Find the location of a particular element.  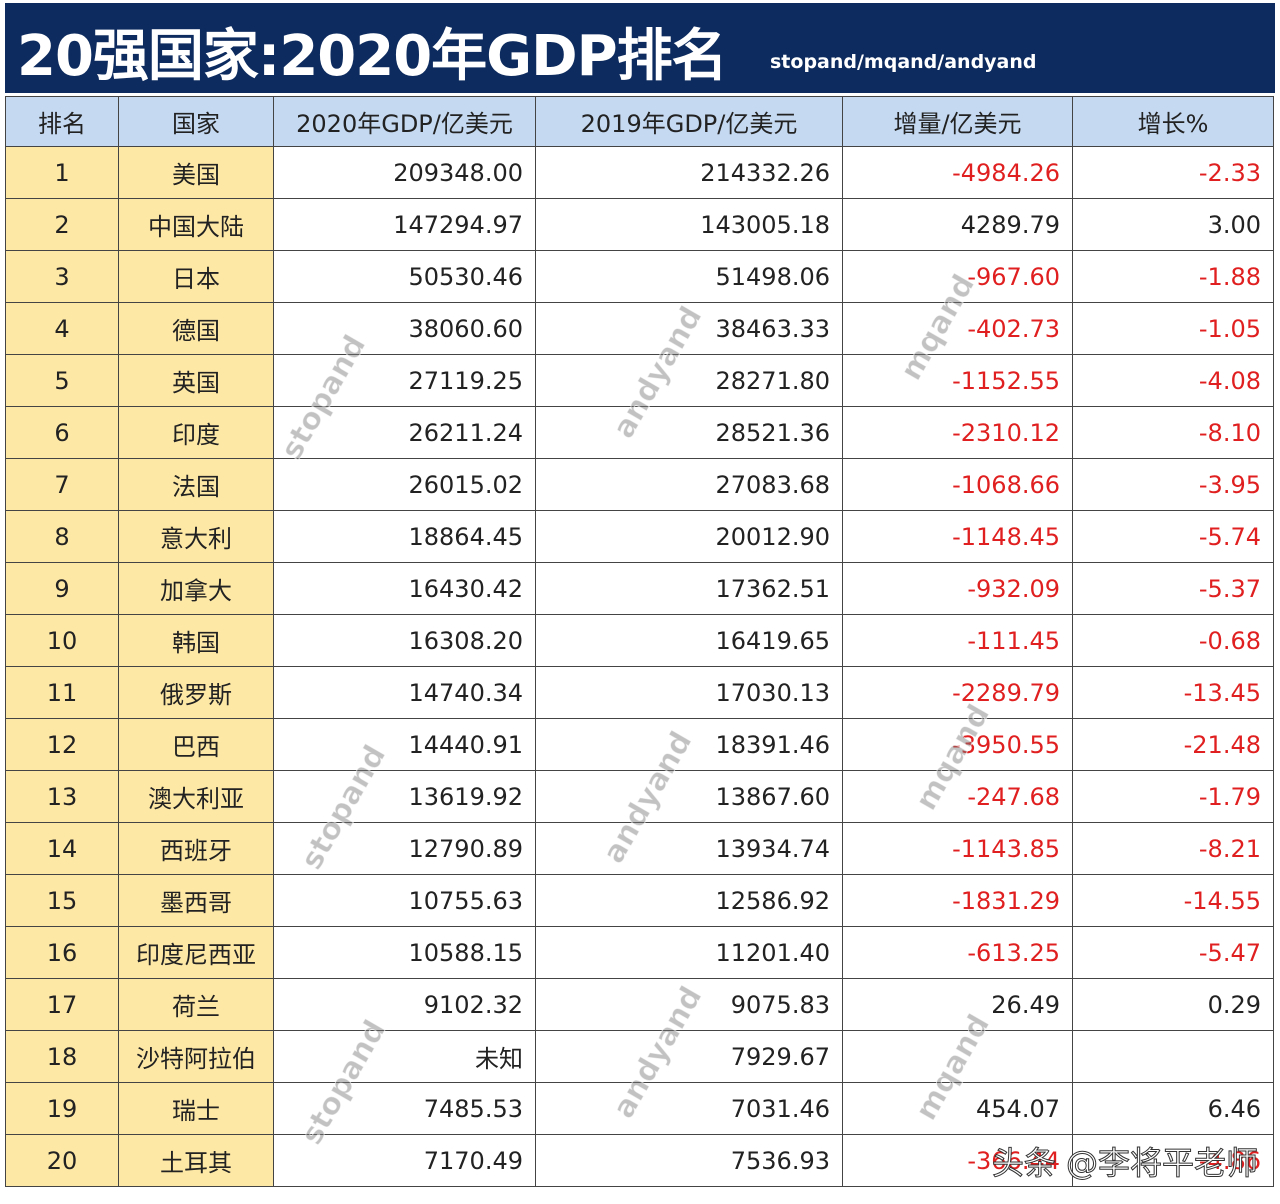

table-cell: 18391.46 is located at coordinates (689, 744).